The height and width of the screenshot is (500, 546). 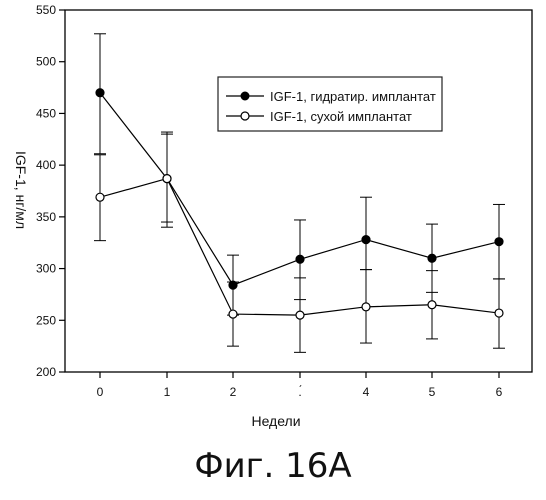 What do you see at coordinates (21, 190) in the screenshot?
I see `y-axis-label: IGF-1, нг/мл` at bounding box center [21, 190].